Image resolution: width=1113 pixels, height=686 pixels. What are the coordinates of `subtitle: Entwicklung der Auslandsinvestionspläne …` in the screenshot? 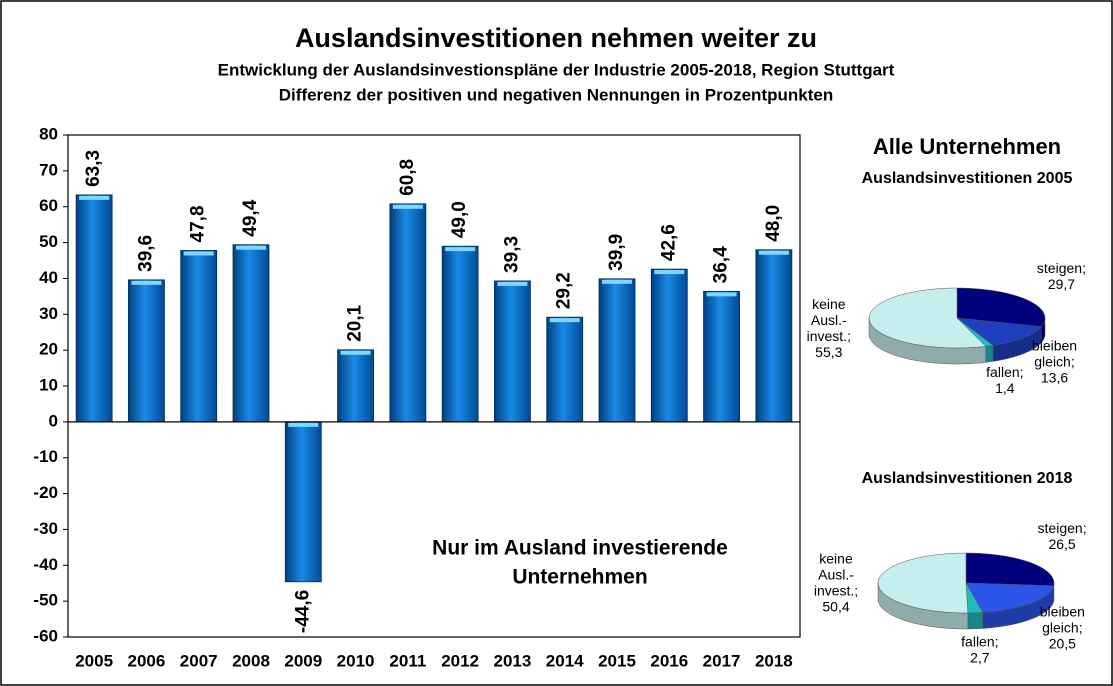 It's located at (556, 69).